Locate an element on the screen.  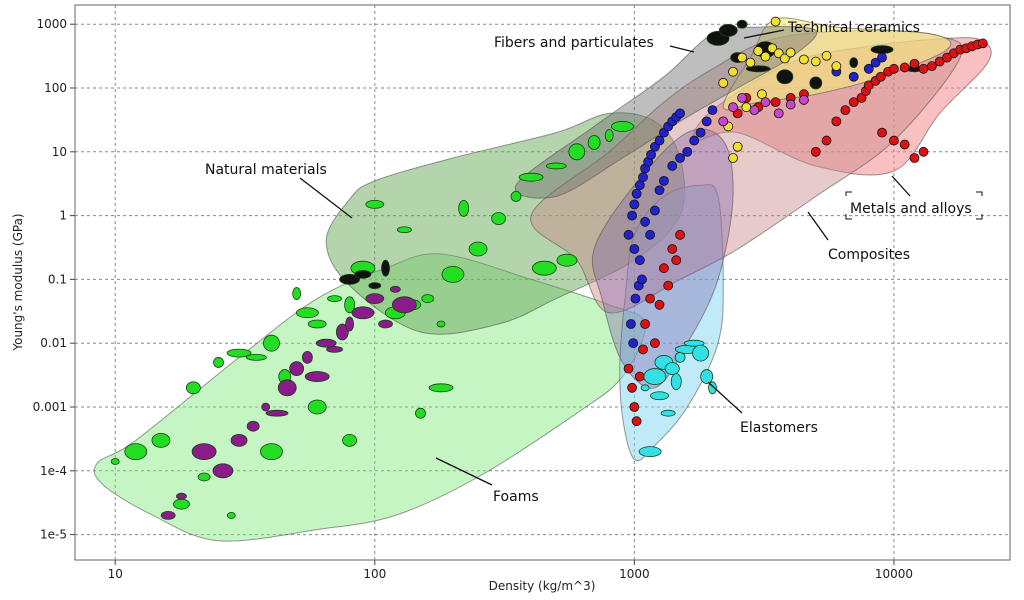
annotation-label: Metals and alloys is located at coordinates (911, 209).